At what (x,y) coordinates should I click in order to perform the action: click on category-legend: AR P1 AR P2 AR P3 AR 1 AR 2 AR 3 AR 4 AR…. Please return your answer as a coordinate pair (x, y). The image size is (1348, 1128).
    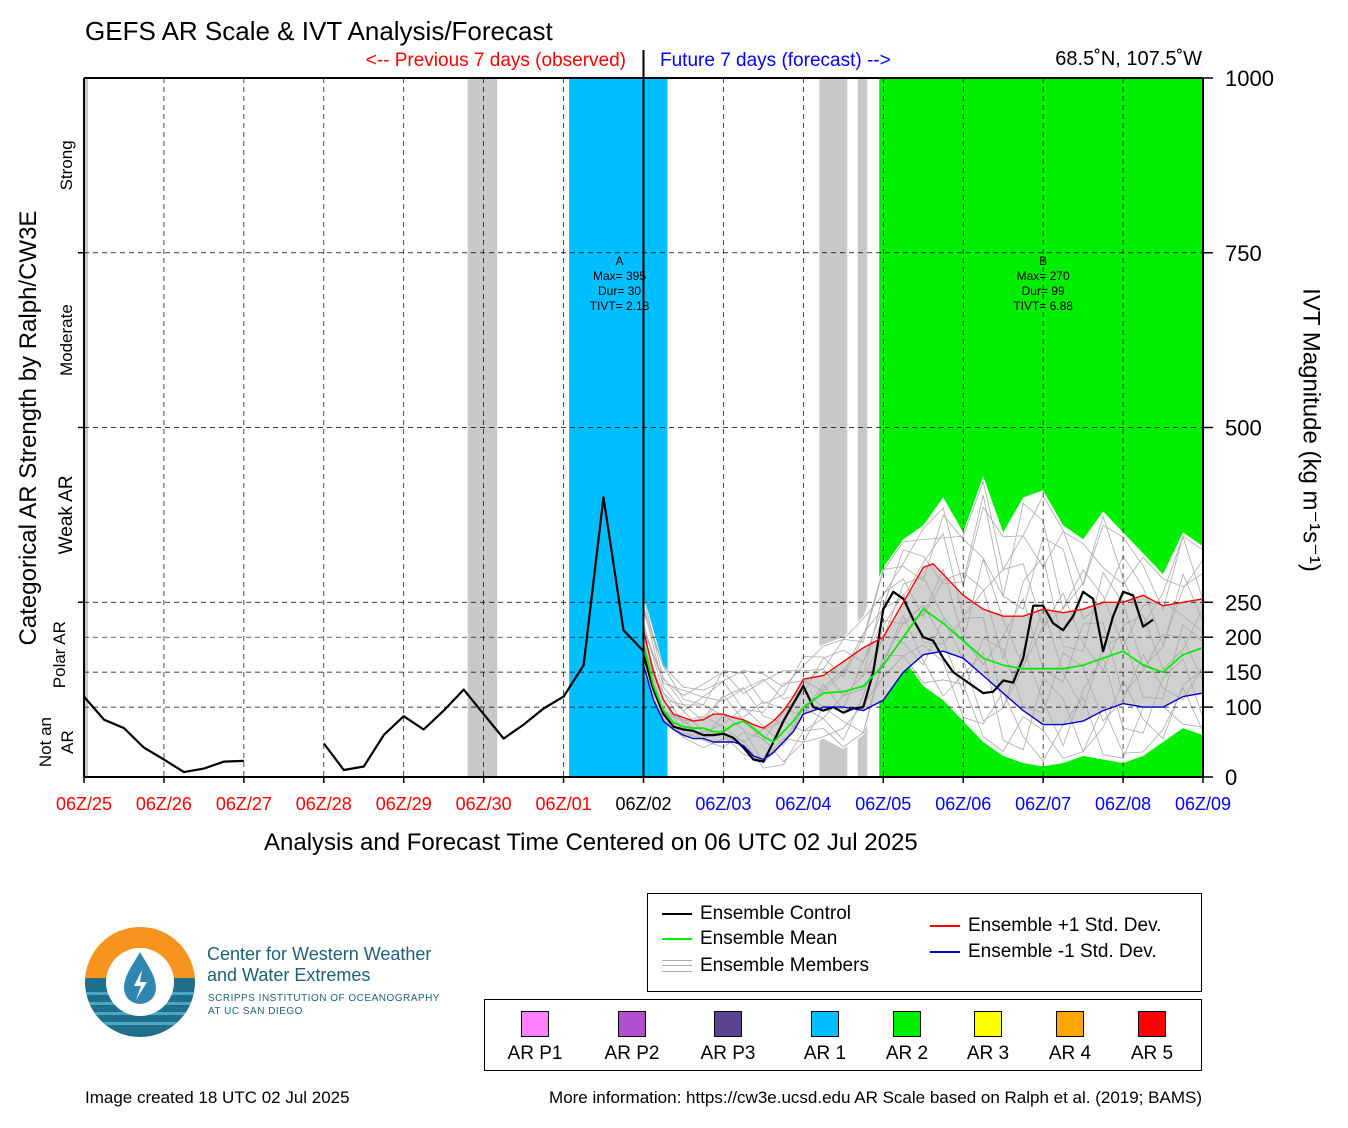
    Looking at the image, I should click on (843, 1035).